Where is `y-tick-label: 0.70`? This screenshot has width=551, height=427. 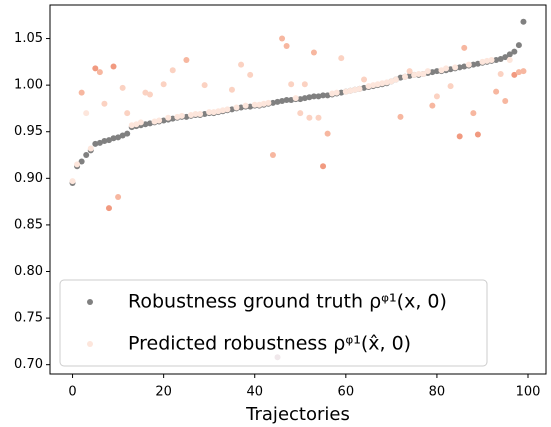 y-tick-label: 0.70 is located at coordinates (28, 364).